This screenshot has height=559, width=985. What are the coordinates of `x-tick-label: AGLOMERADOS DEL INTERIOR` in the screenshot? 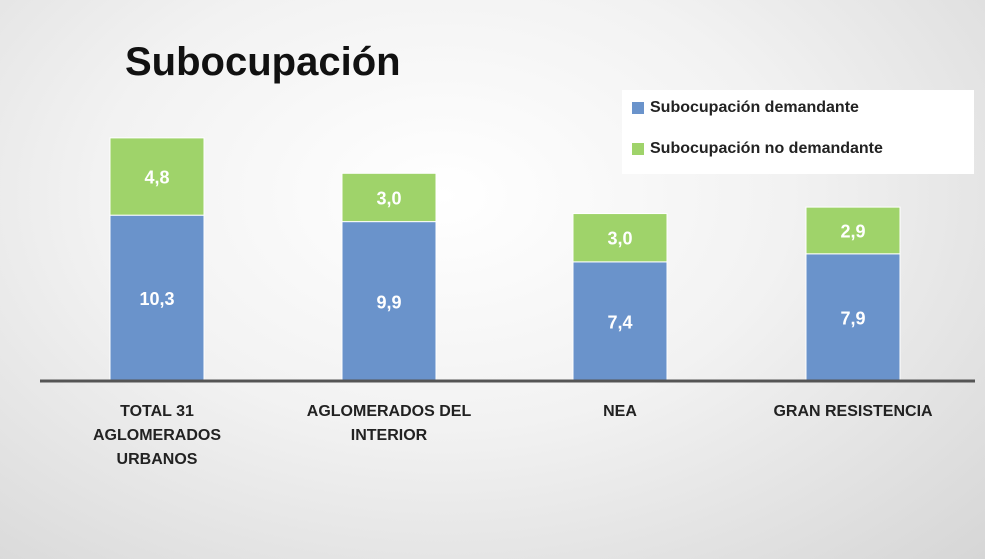 It's located at (389, 423).